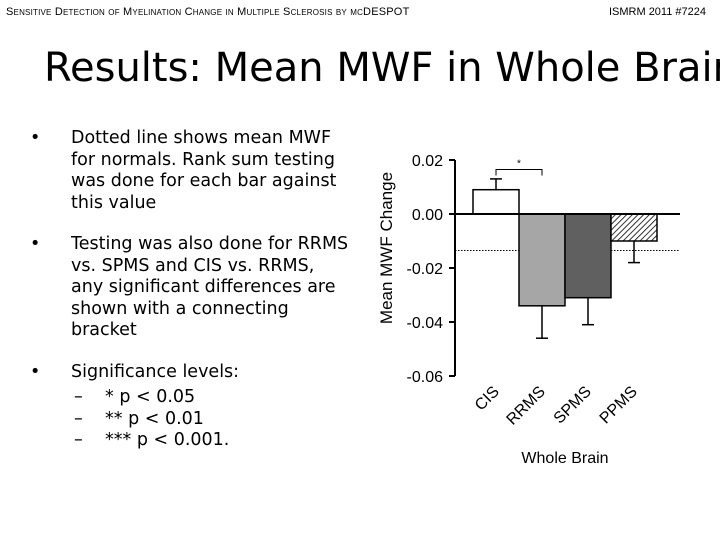  I want to click on category-label: PPMS, so click(619, 405).